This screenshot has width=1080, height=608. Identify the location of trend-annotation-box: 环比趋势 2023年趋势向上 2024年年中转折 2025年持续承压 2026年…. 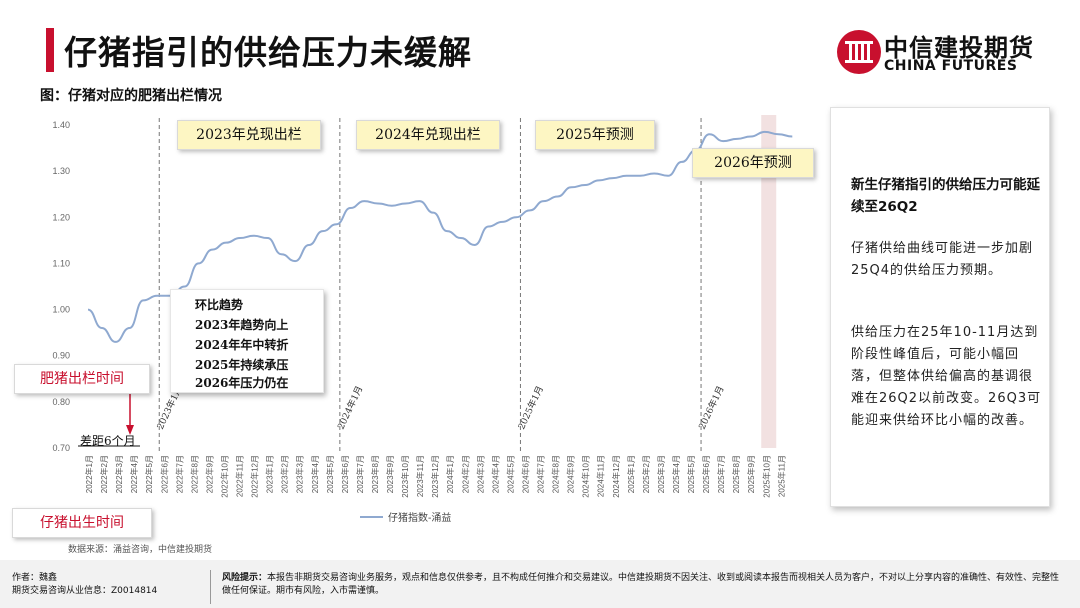
(247, 341).